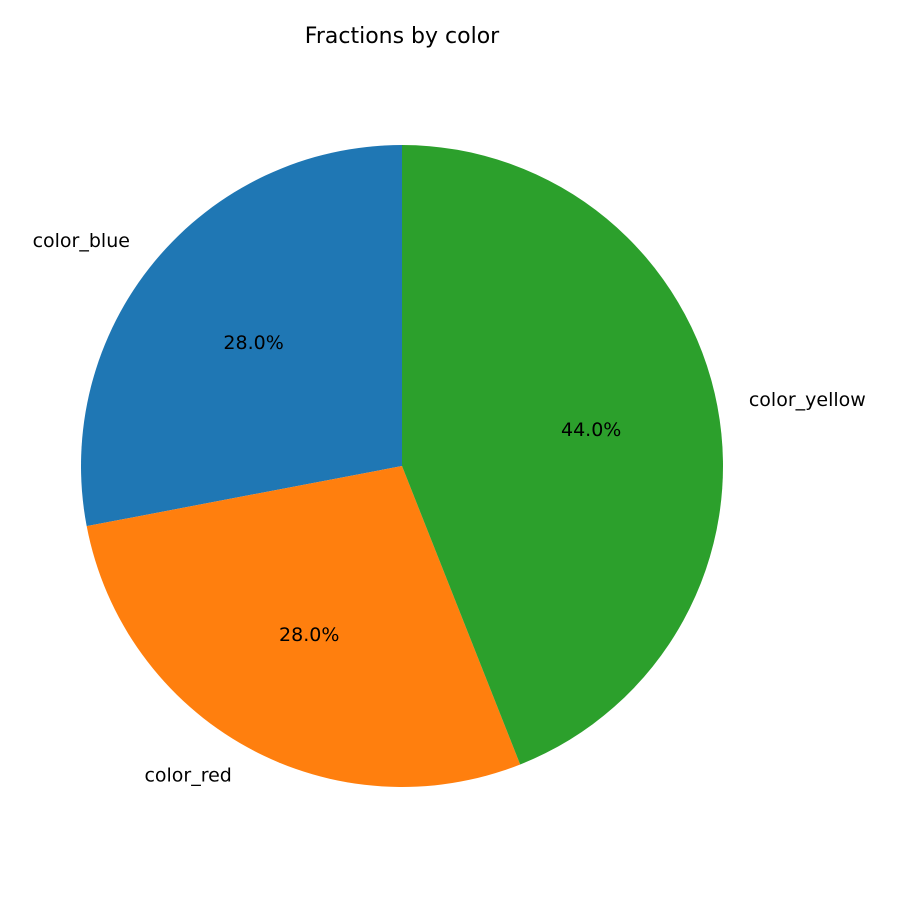 Image resolution: width=900 pixels, height=900 pixels. I want to click on slice-label-color-blue: color_blue, so click(81, 241).